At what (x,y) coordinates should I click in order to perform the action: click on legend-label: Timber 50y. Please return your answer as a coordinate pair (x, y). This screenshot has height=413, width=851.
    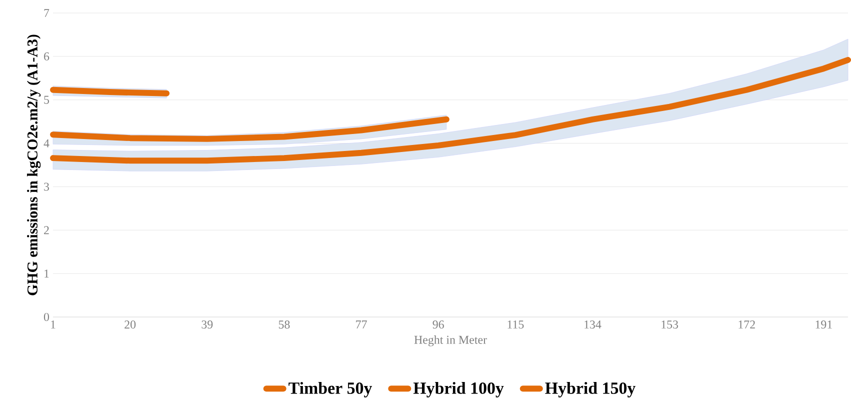
    Looking at the image, I should click on (330, 390).